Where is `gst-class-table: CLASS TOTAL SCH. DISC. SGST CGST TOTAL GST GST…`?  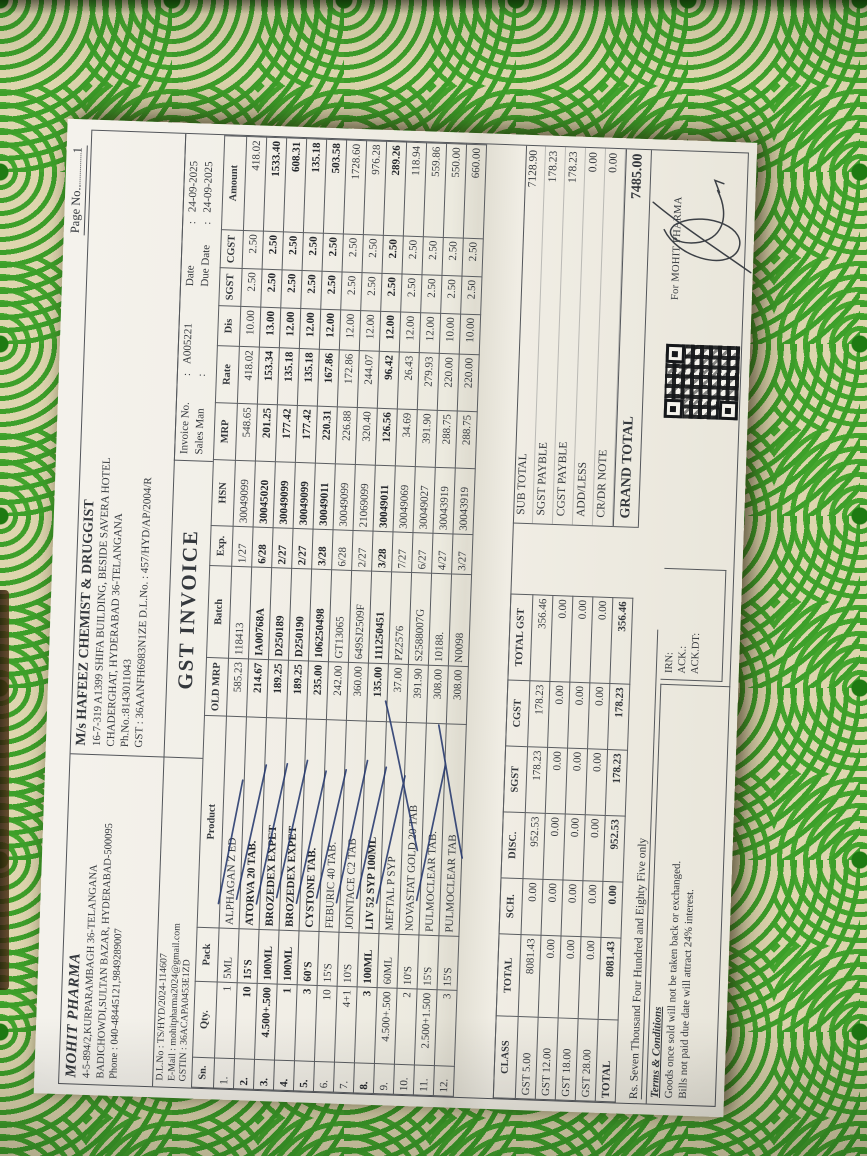 gst-class-table: CLASS TOTAL SCH. DISC. SGST CGST TOTAL GST GST… is located at coordinates (563, 847).